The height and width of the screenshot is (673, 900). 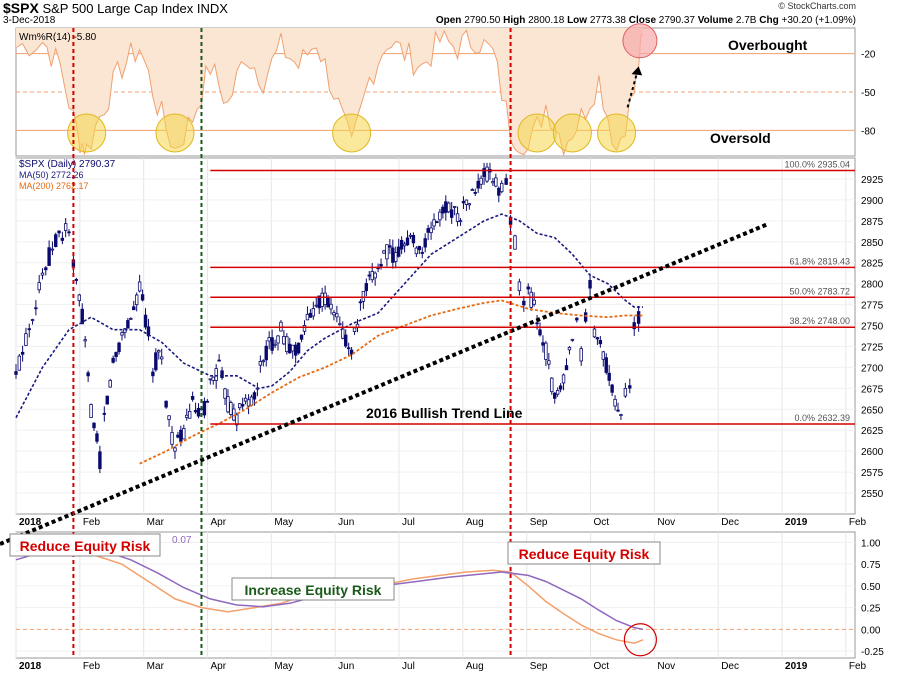 I want to click on x-tick-label: Nov, so click(x=666, y=522).